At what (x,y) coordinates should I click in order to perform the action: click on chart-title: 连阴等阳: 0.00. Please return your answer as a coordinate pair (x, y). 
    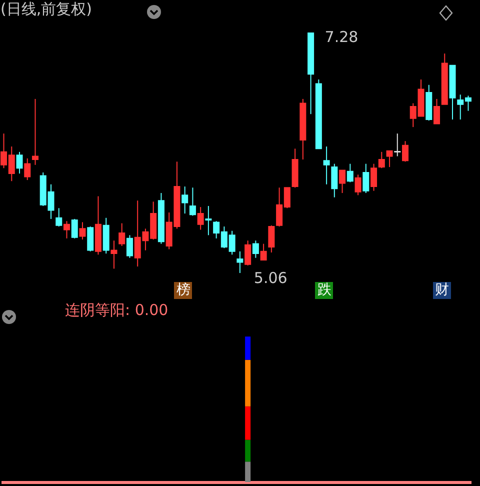
    Looking at the image, I should click on (116, 310).